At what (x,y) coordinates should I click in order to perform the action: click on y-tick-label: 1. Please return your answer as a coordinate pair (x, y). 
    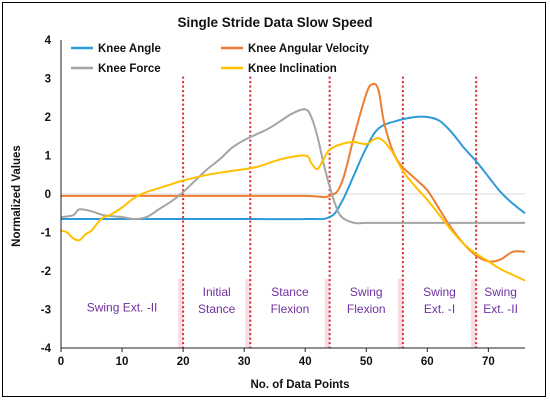
    Looking at the image, I should click on (48, 157).